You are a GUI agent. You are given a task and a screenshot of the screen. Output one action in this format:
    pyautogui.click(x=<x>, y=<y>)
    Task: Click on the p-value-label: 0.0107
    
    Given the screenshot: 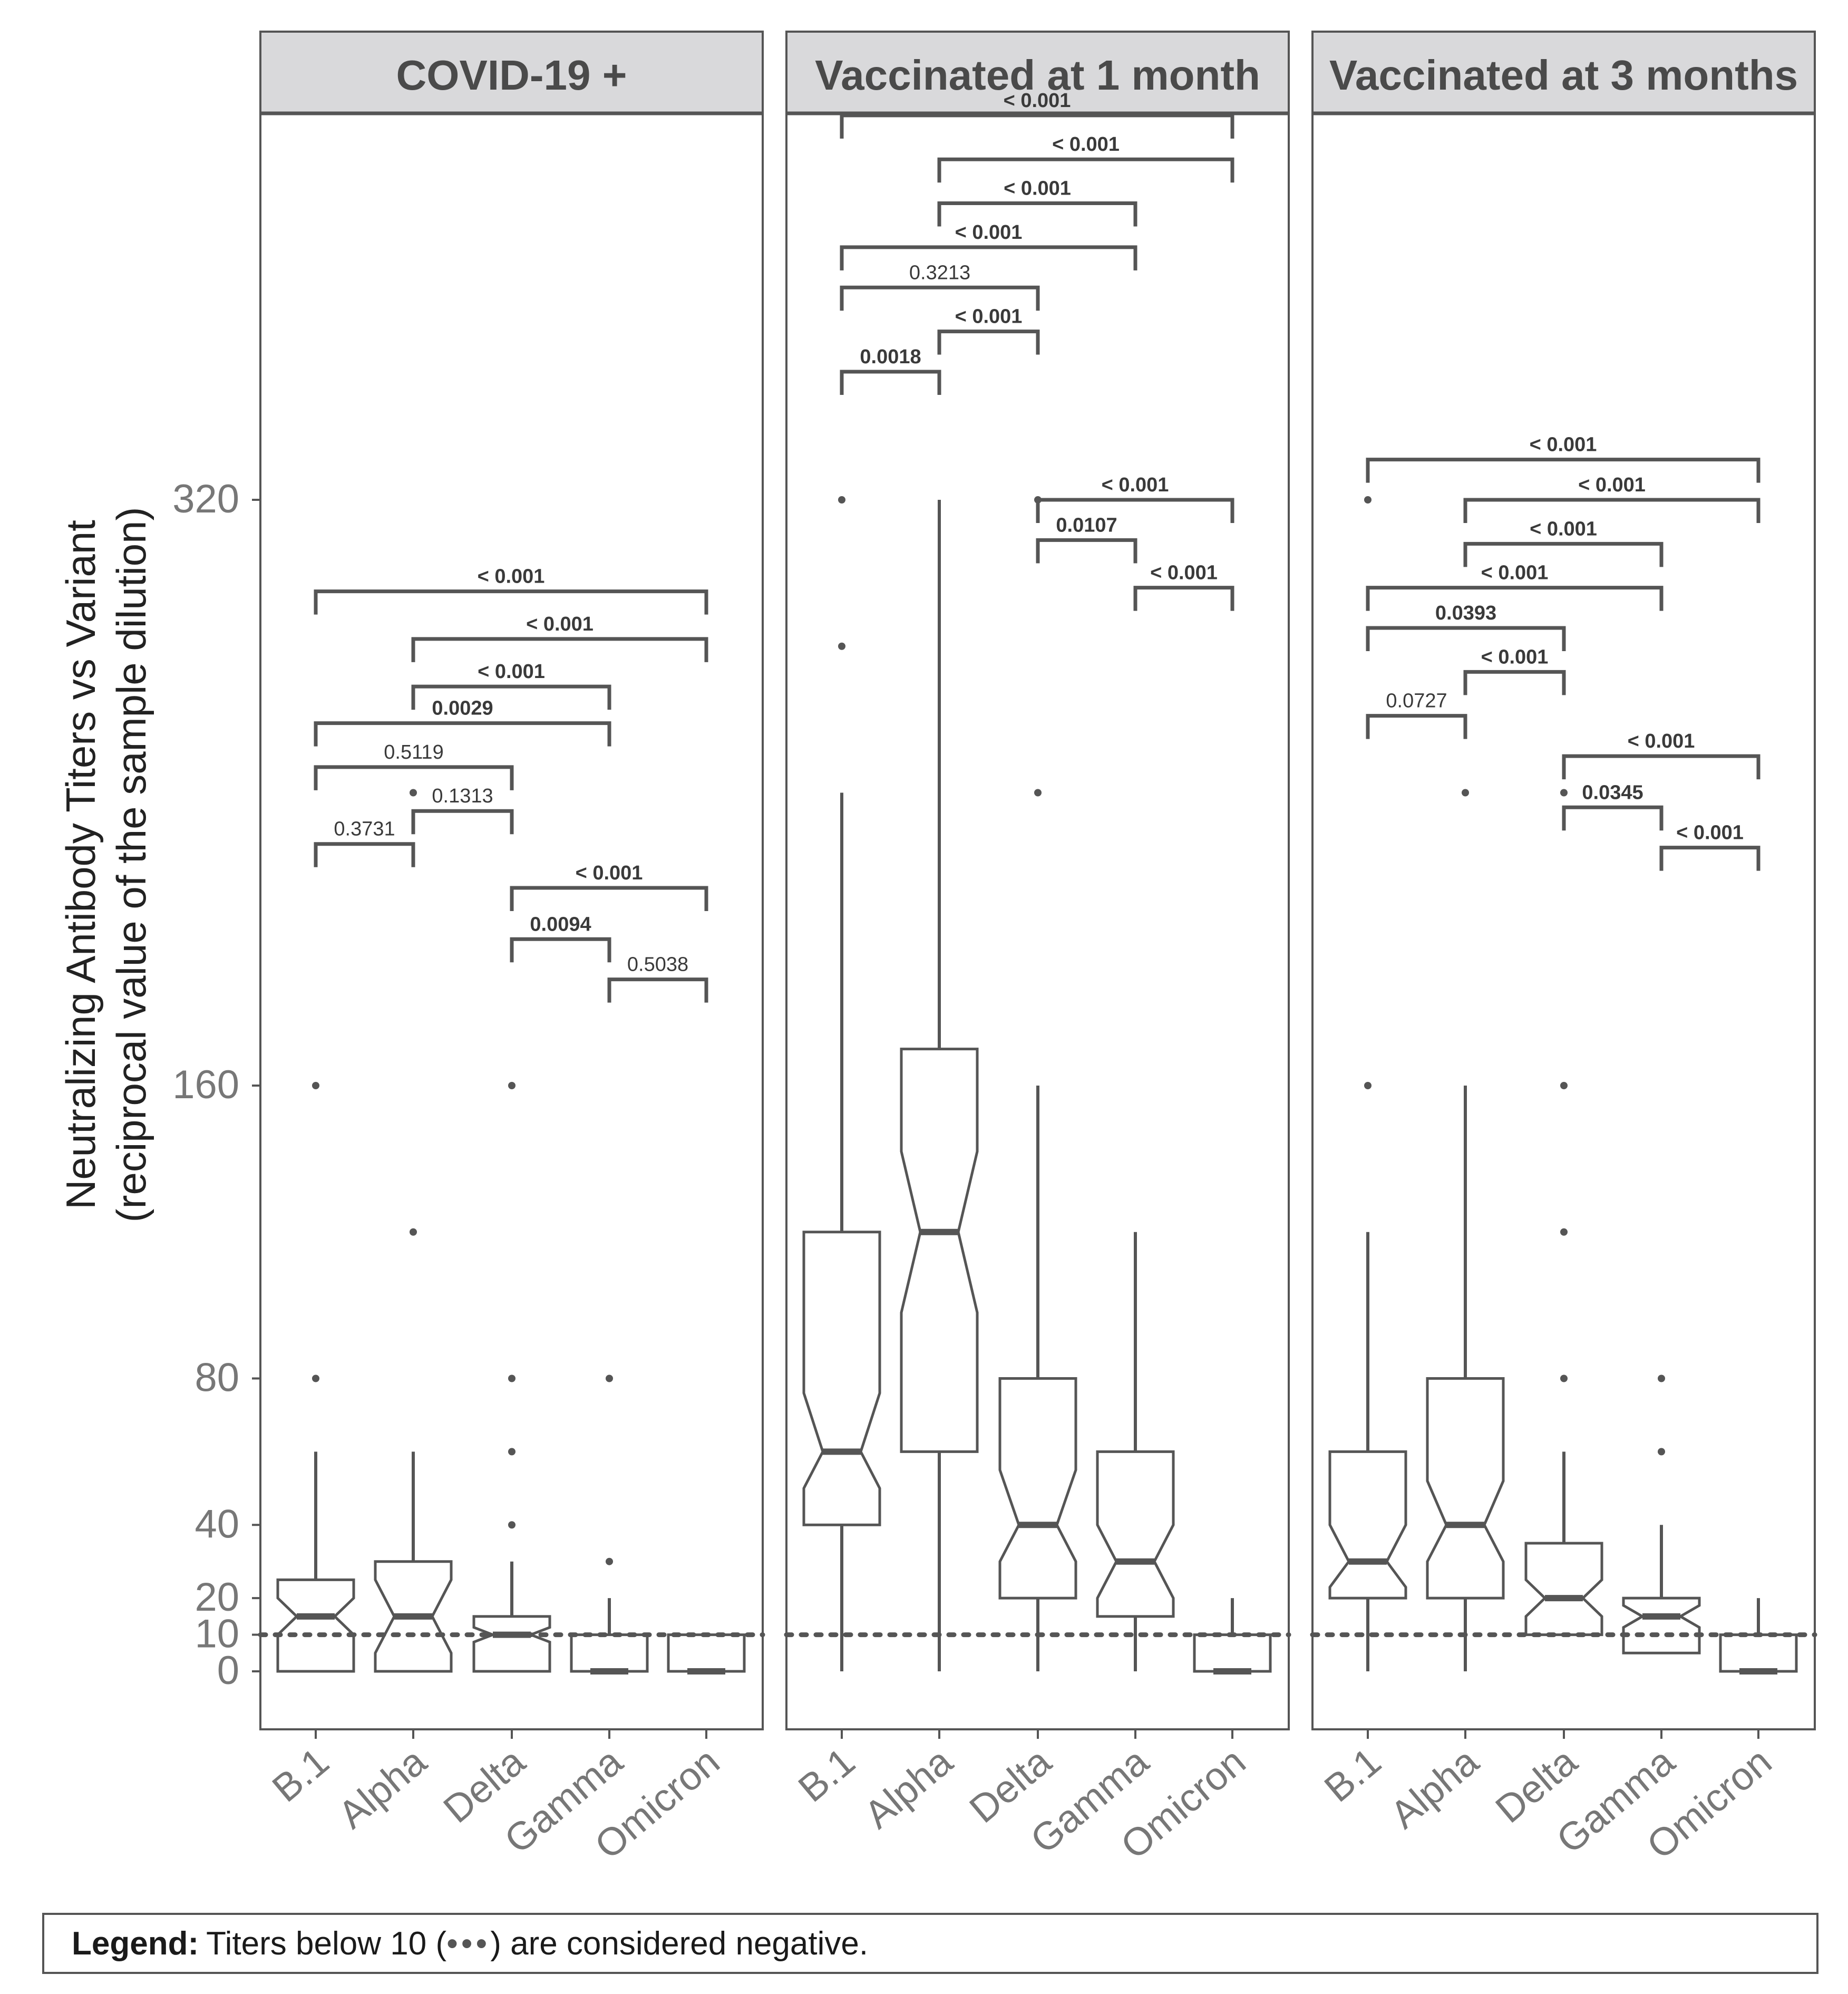 What is the action you would take?
    pyautogui.click(x=1086, y=525)
    